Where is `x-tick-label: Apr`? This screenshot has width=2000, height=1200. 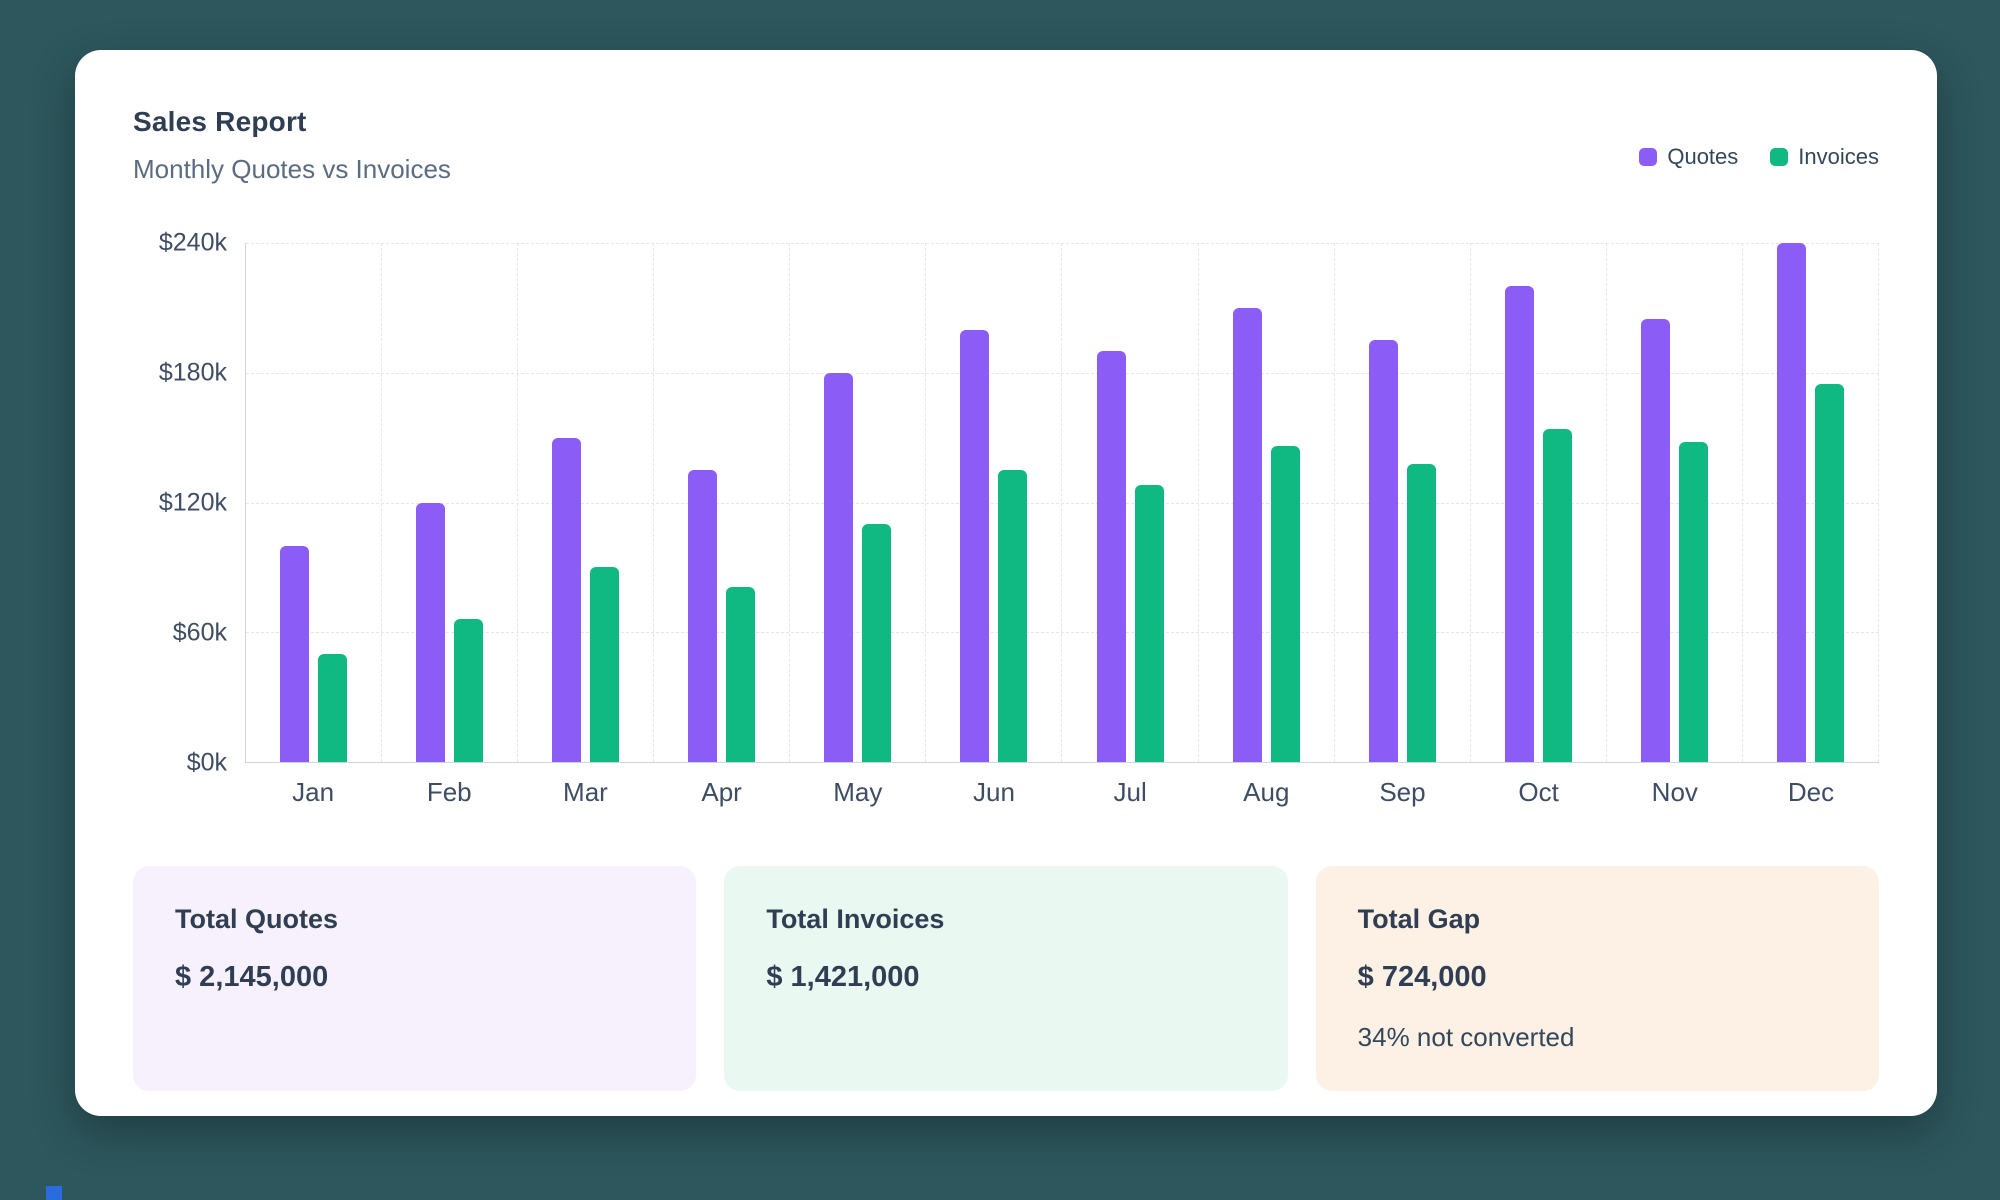 x-tick-label: Apr is located at coordinates (721, 792).